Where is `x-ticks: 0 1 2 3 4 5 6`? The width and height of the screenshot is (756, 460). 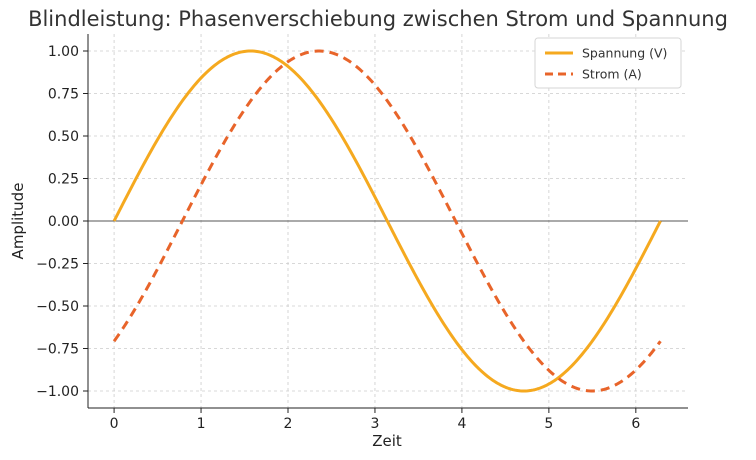
x-ticks: 0 1 2 3 4 5 6 is located at coordinates (375, 420).